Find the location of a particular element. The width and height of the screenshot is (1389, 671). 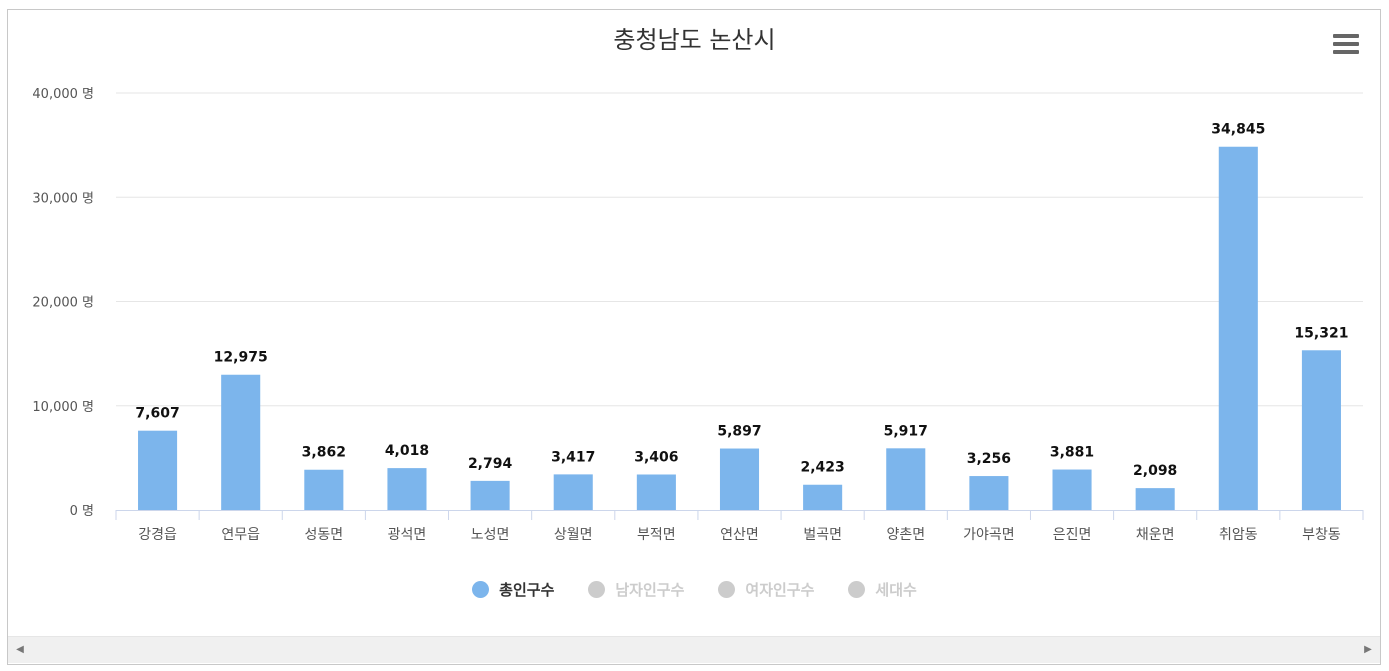

x-tick-label: 광석면 is located at coordinates (407, 535).